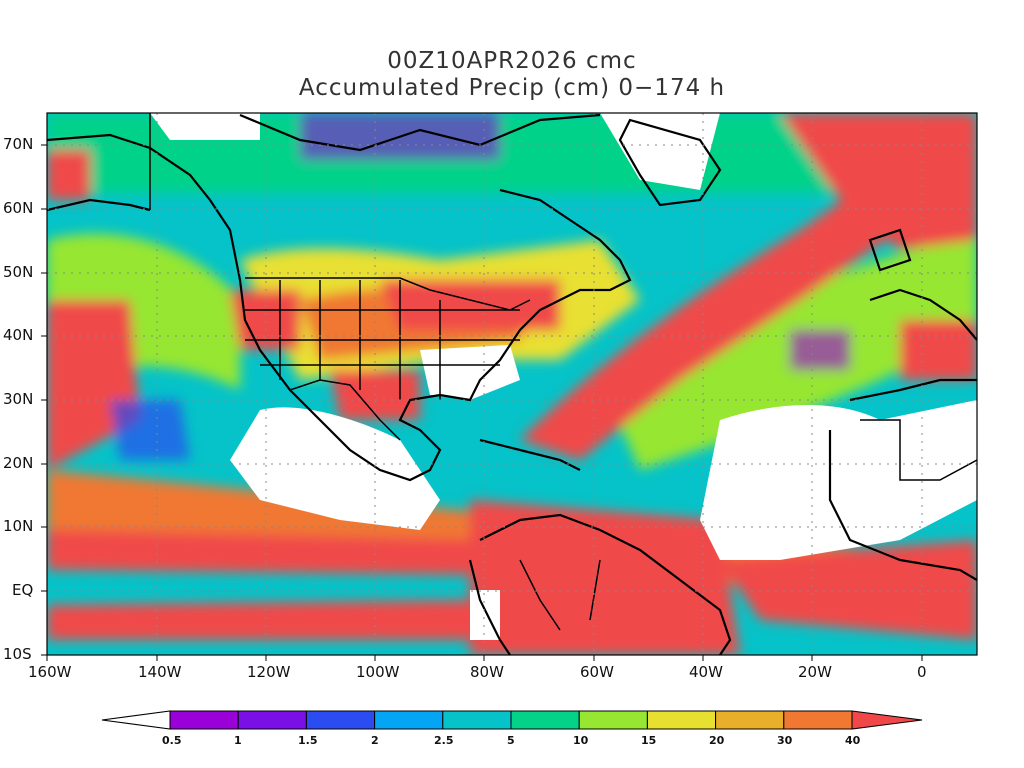 Image resolution: width=1024 pixels, height=768 pixels. What do you see at coordinates (382, 337) in the screenshot?
I see `borders-us-states-horizontal` at bounding box center [382, 337].